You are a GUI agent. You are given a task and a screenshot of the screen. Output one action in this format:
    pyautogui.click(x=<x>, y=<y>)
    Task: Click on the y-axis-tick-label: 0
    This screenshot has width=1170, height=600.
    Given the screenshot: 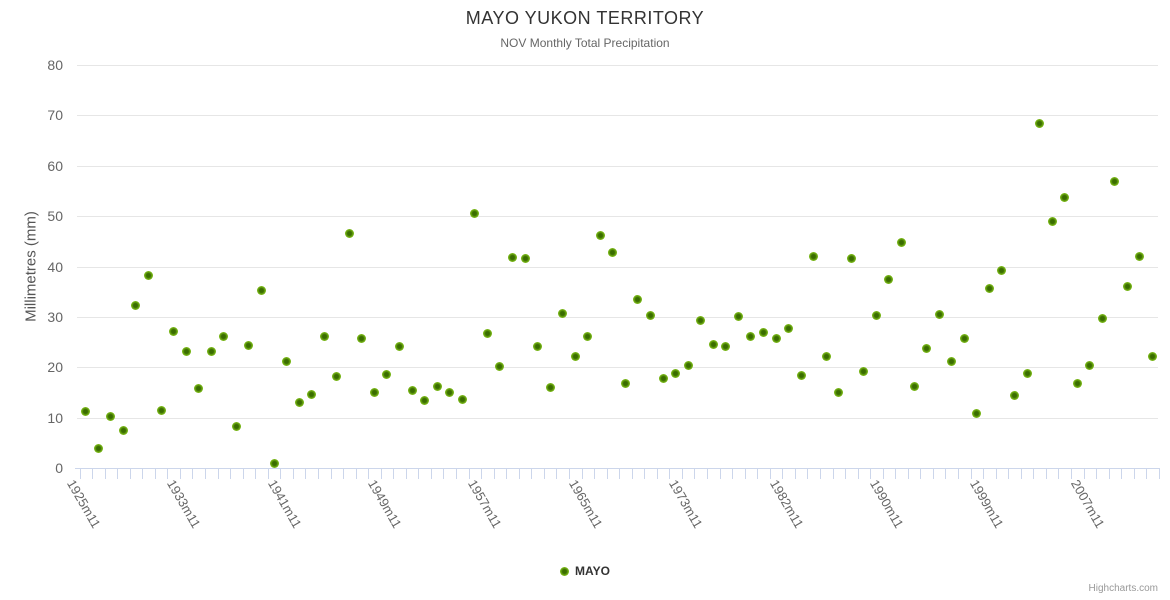 What is the action you would take?
    pyautogui.click(x=59, y=468)
    